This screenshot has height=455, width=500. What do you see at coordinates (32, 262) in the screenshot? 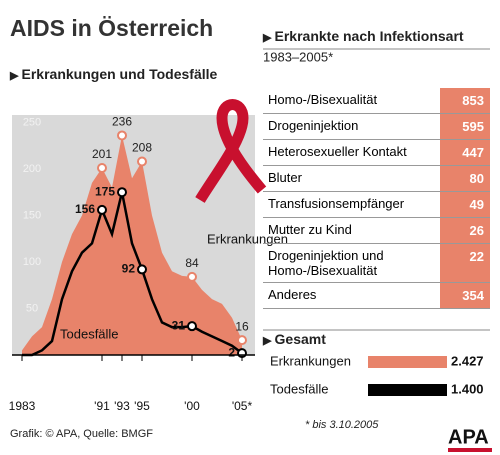
I see `y-tick-label: 100` at bounding box center [32, 262].